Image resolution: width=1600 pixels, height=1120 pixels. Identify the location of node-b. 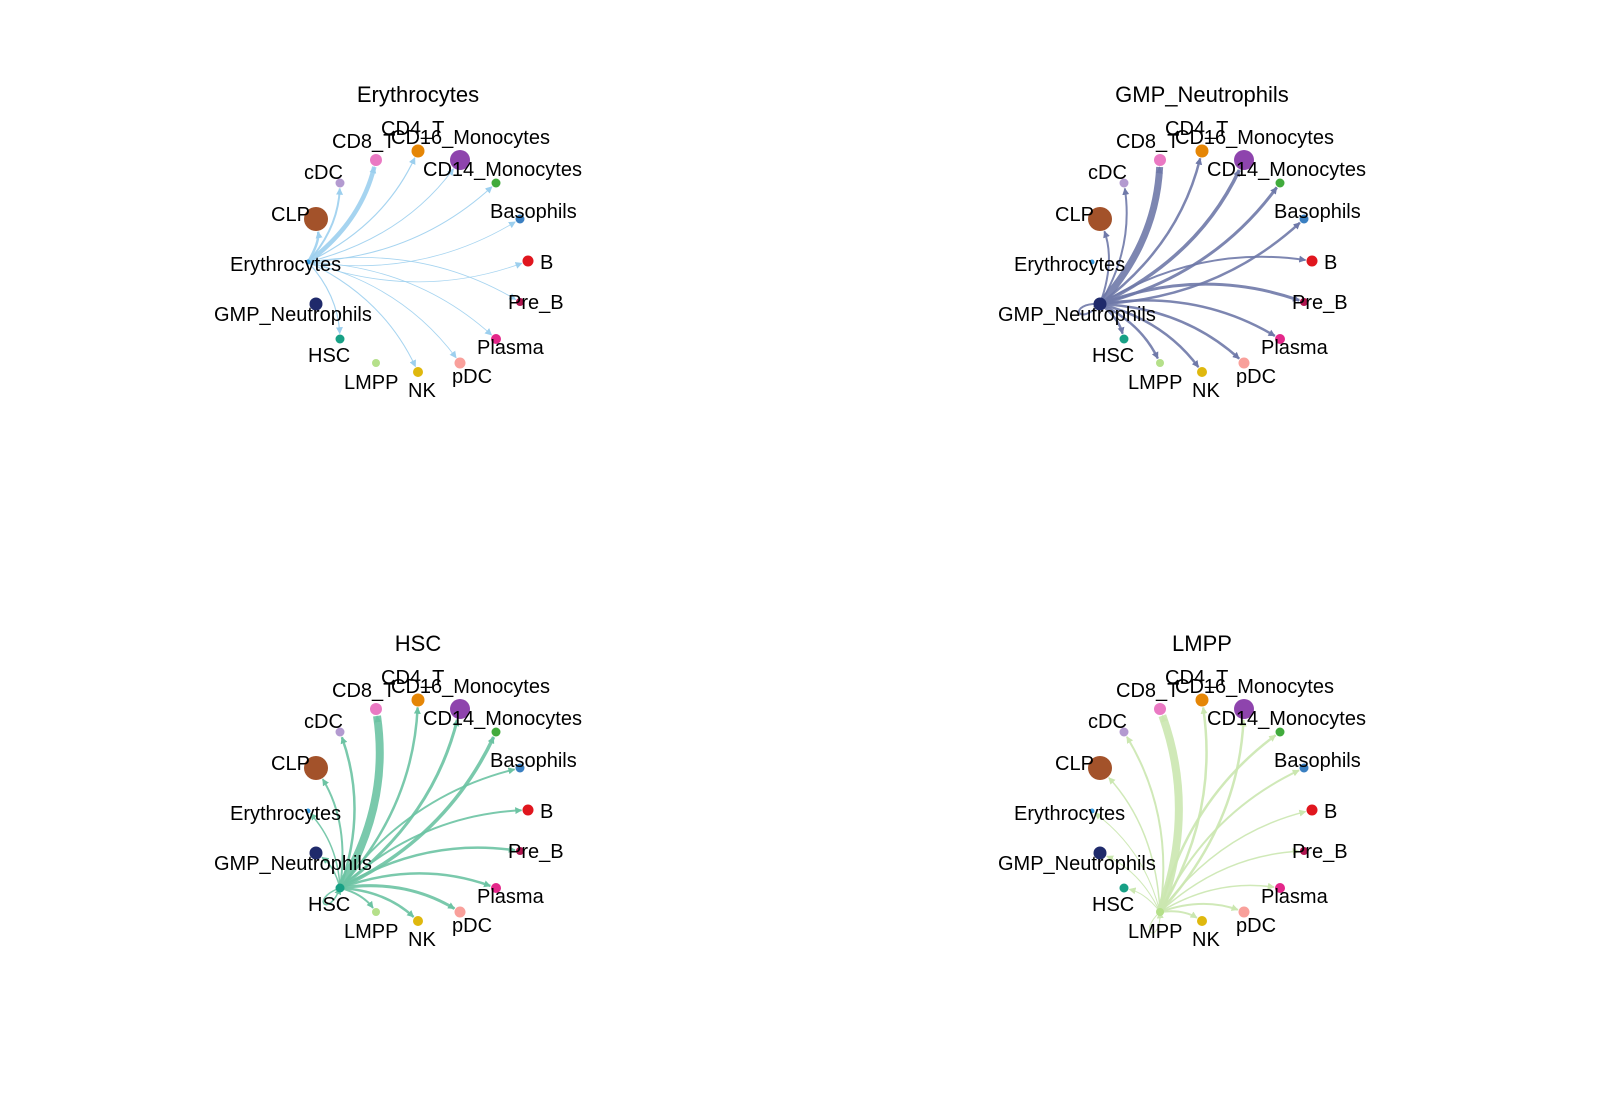
(528, 810).